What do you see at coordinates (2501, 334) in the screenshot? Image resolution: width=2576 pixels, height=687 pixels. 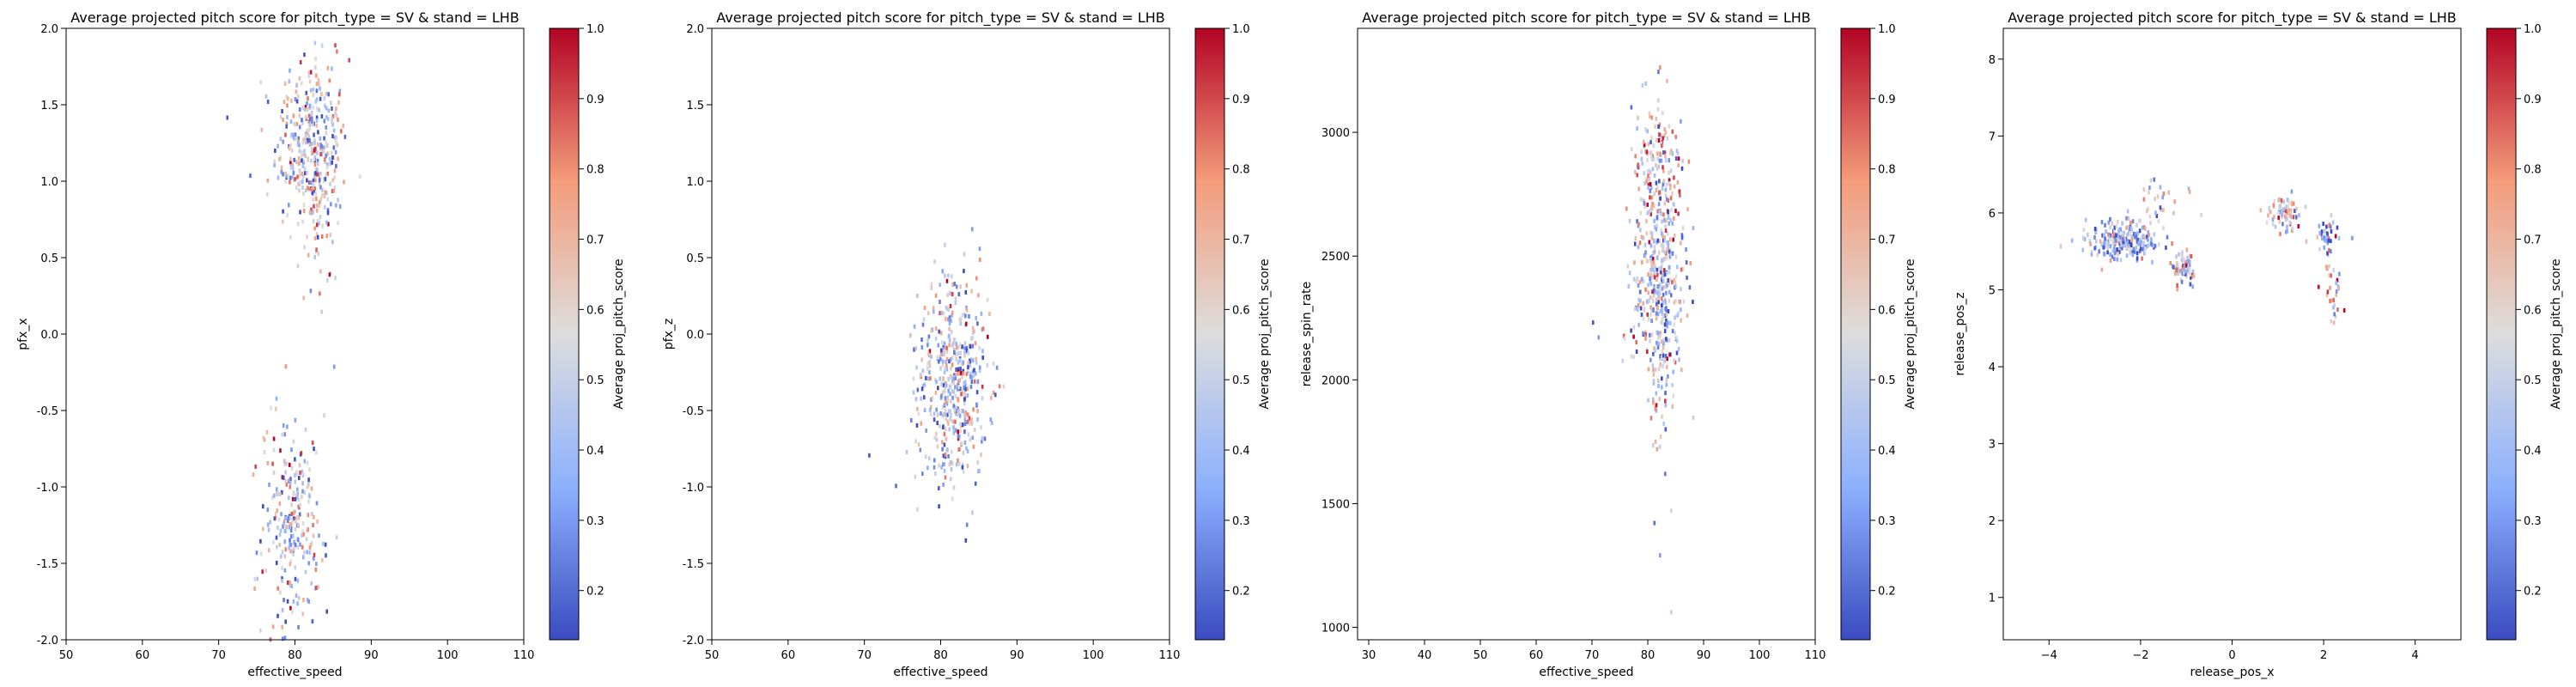 I see `colorbar-gradient` at bounding box center [2501, 334].